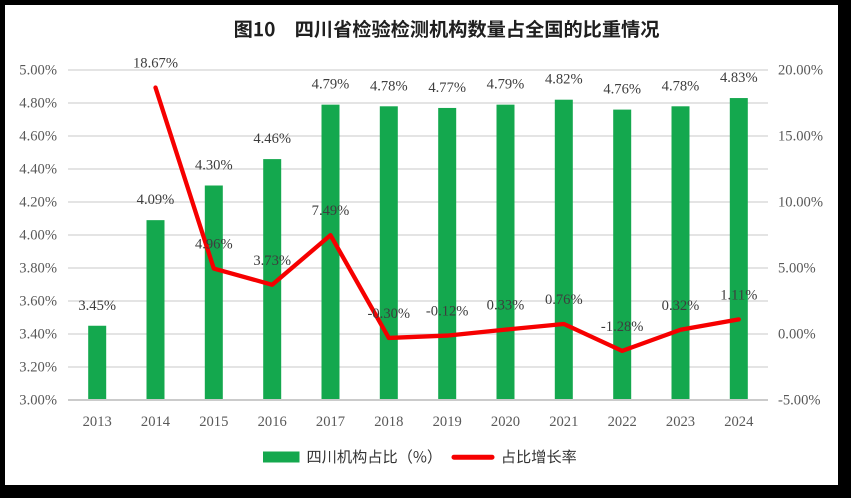 The width and height of the screenshot is (851, 498). I want to click on svg-text: 4.00%, so click(38, 235).